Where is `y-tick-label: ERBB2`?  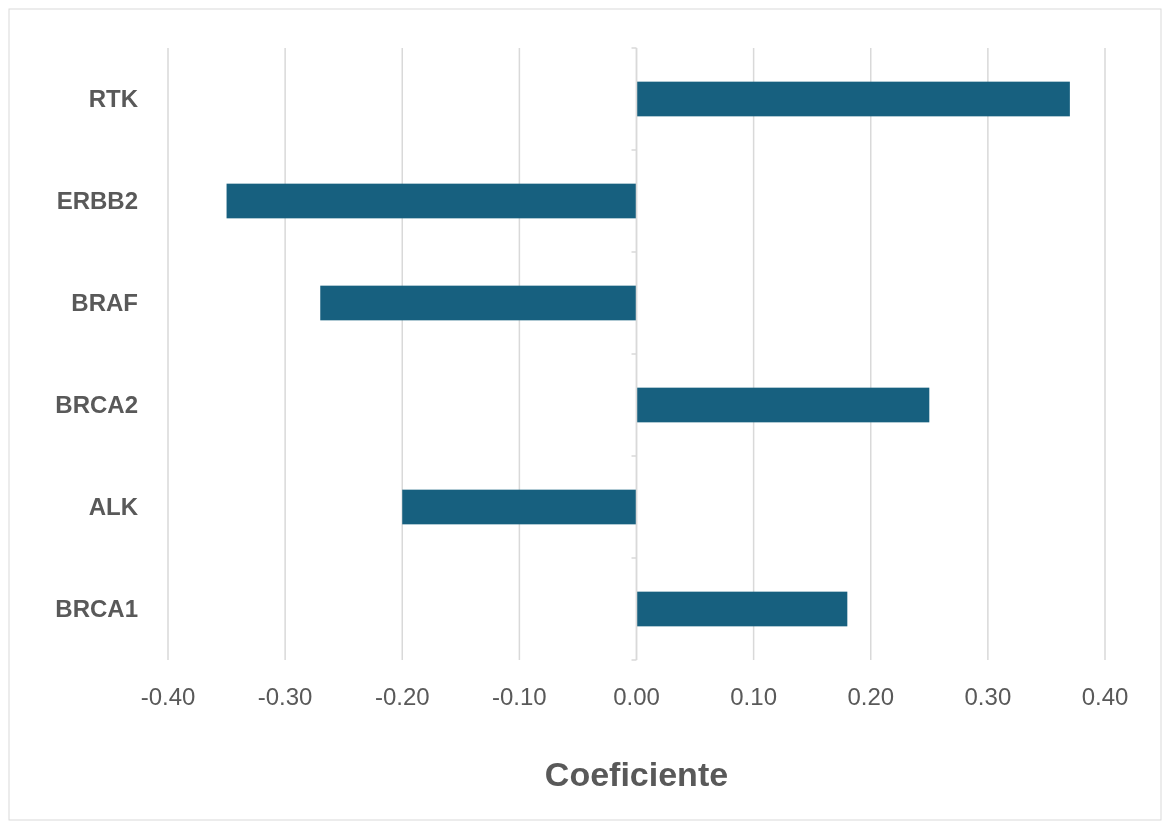 y-tick-label: ERBB2 is located at coordinates (97, 201).